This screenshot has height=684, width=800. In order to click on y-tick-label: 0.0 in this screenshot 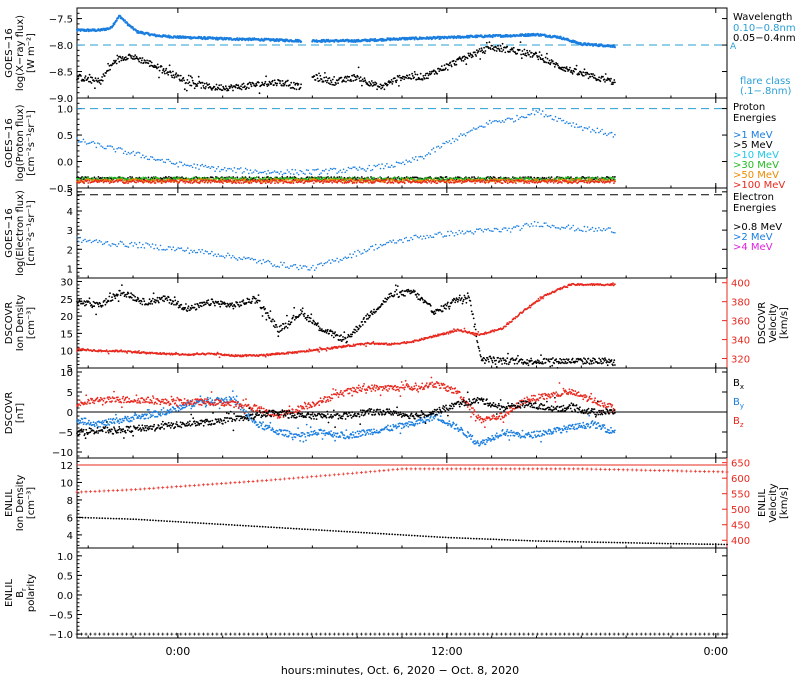, I will do `click(65, 163)`.